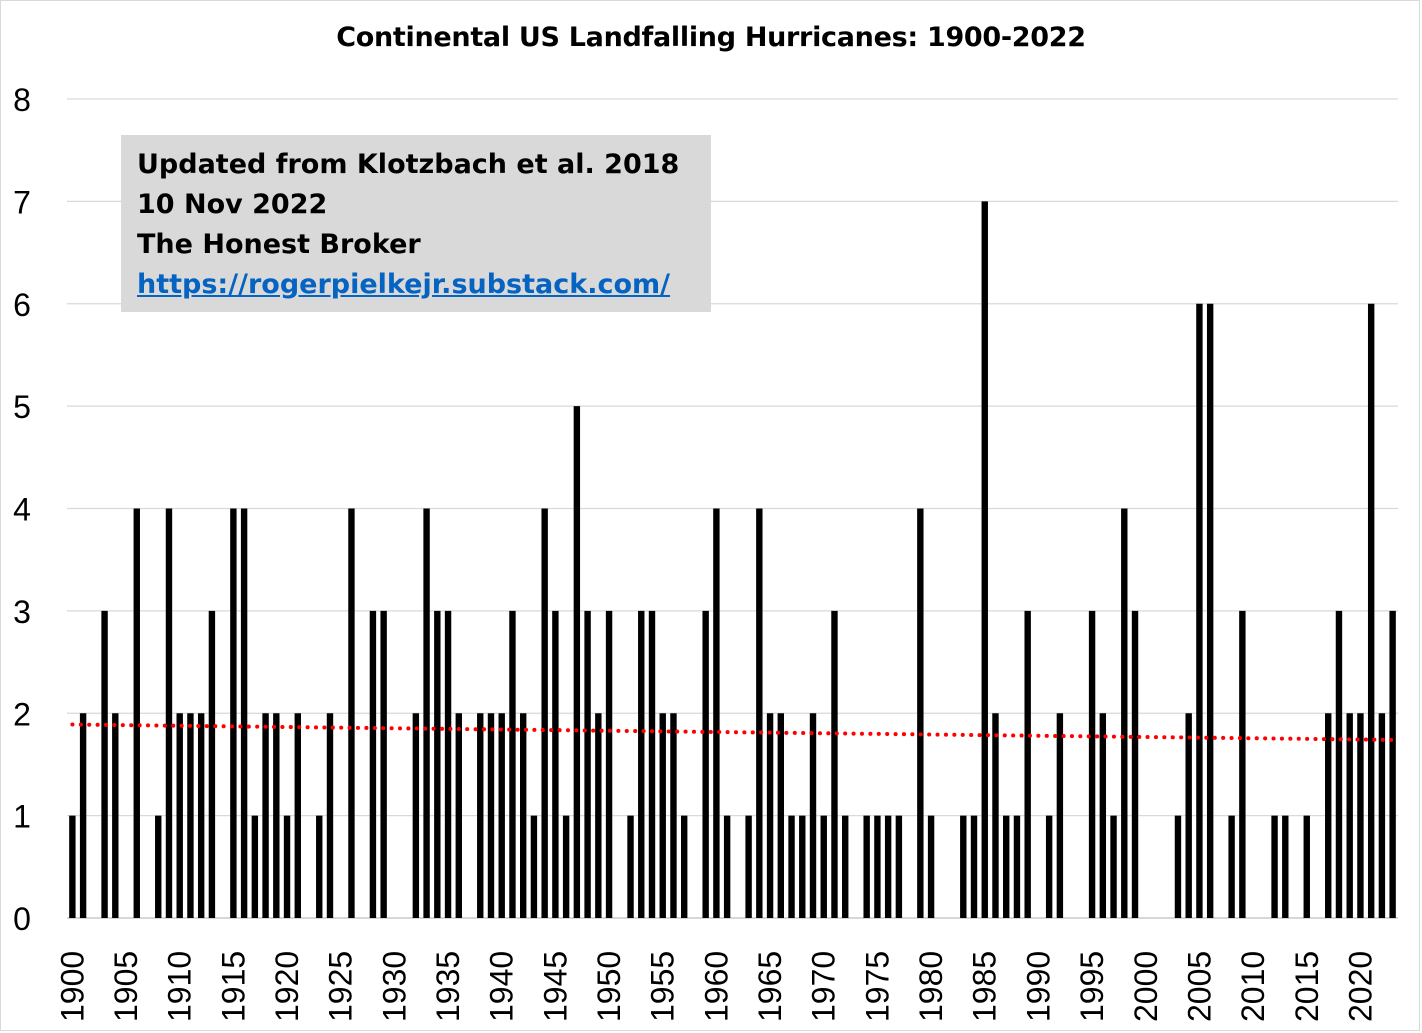  What do you see at coordinates (276, 815) in the screenshot?
I see `bar-1919` at bounding box center [276, 815].